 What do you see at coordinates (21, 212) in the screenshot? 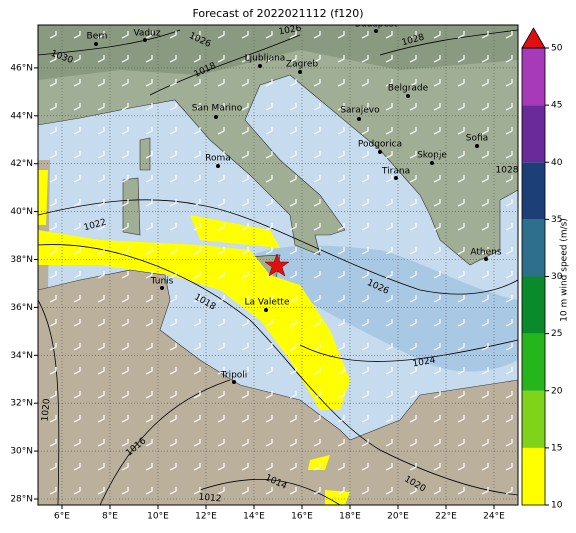
I see `lat-tick-label: 40°N` at bounding box center [21, 212].